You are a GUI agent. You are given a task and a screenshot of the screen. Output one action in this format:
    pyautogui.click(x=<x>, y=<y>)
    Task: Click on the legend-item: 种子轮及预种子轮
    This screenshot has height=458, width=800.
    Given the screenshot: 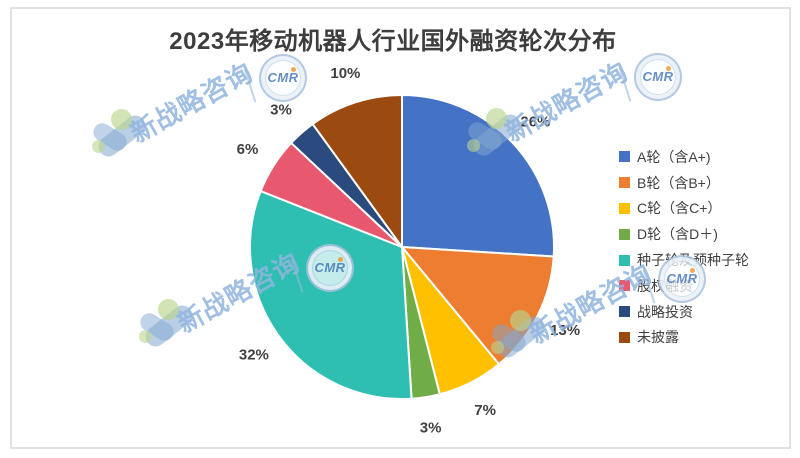 What is the action you would take?
    pyautogui.click(x=684, y=260)
    